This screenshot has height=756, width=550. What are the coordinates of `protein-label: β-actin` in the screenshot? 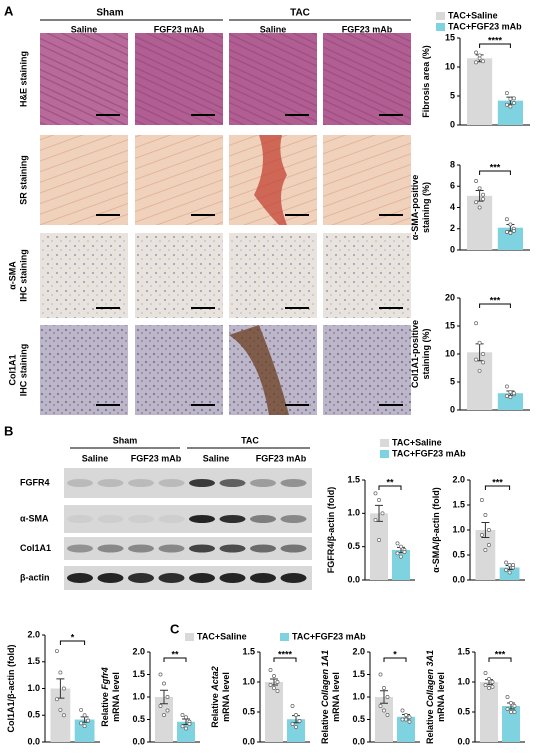 It's located at (35, 577).